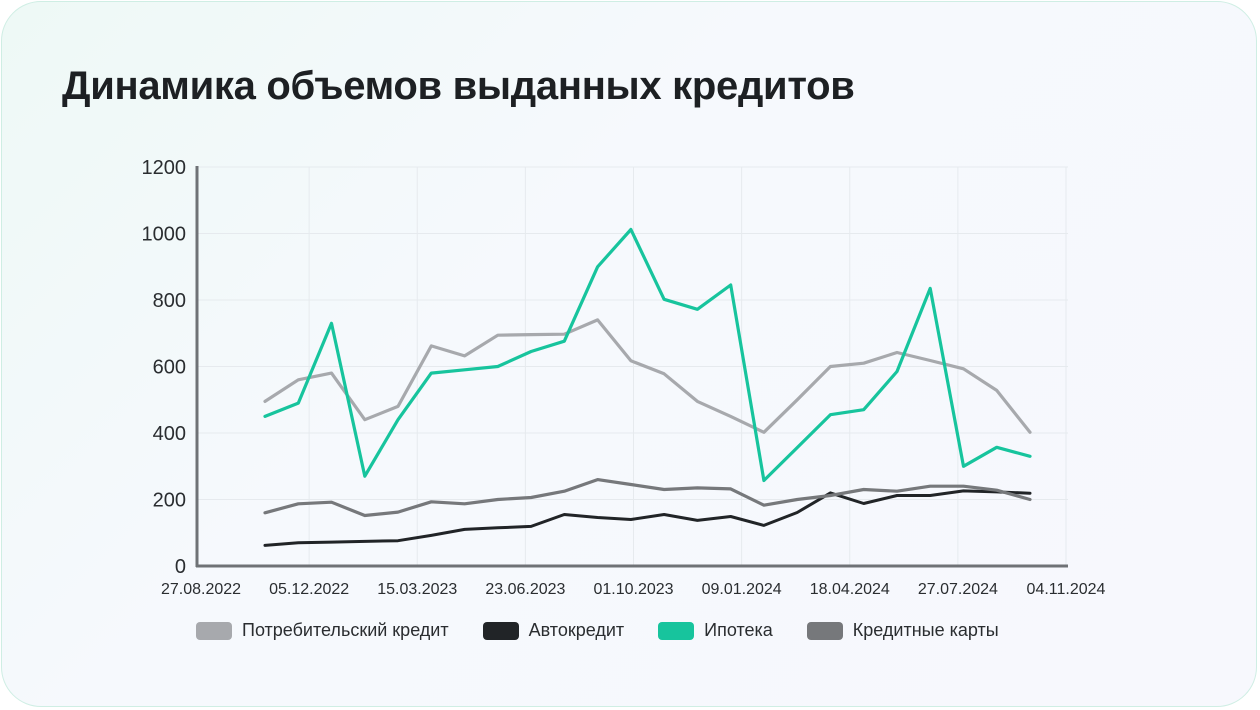 Image resolution: width=1260 pixels, height=710 pixels. What do you see at coordinates (164, 168) in the screenshot?
I see `y-tick-label: 1200` at bounding box center [164, 168].